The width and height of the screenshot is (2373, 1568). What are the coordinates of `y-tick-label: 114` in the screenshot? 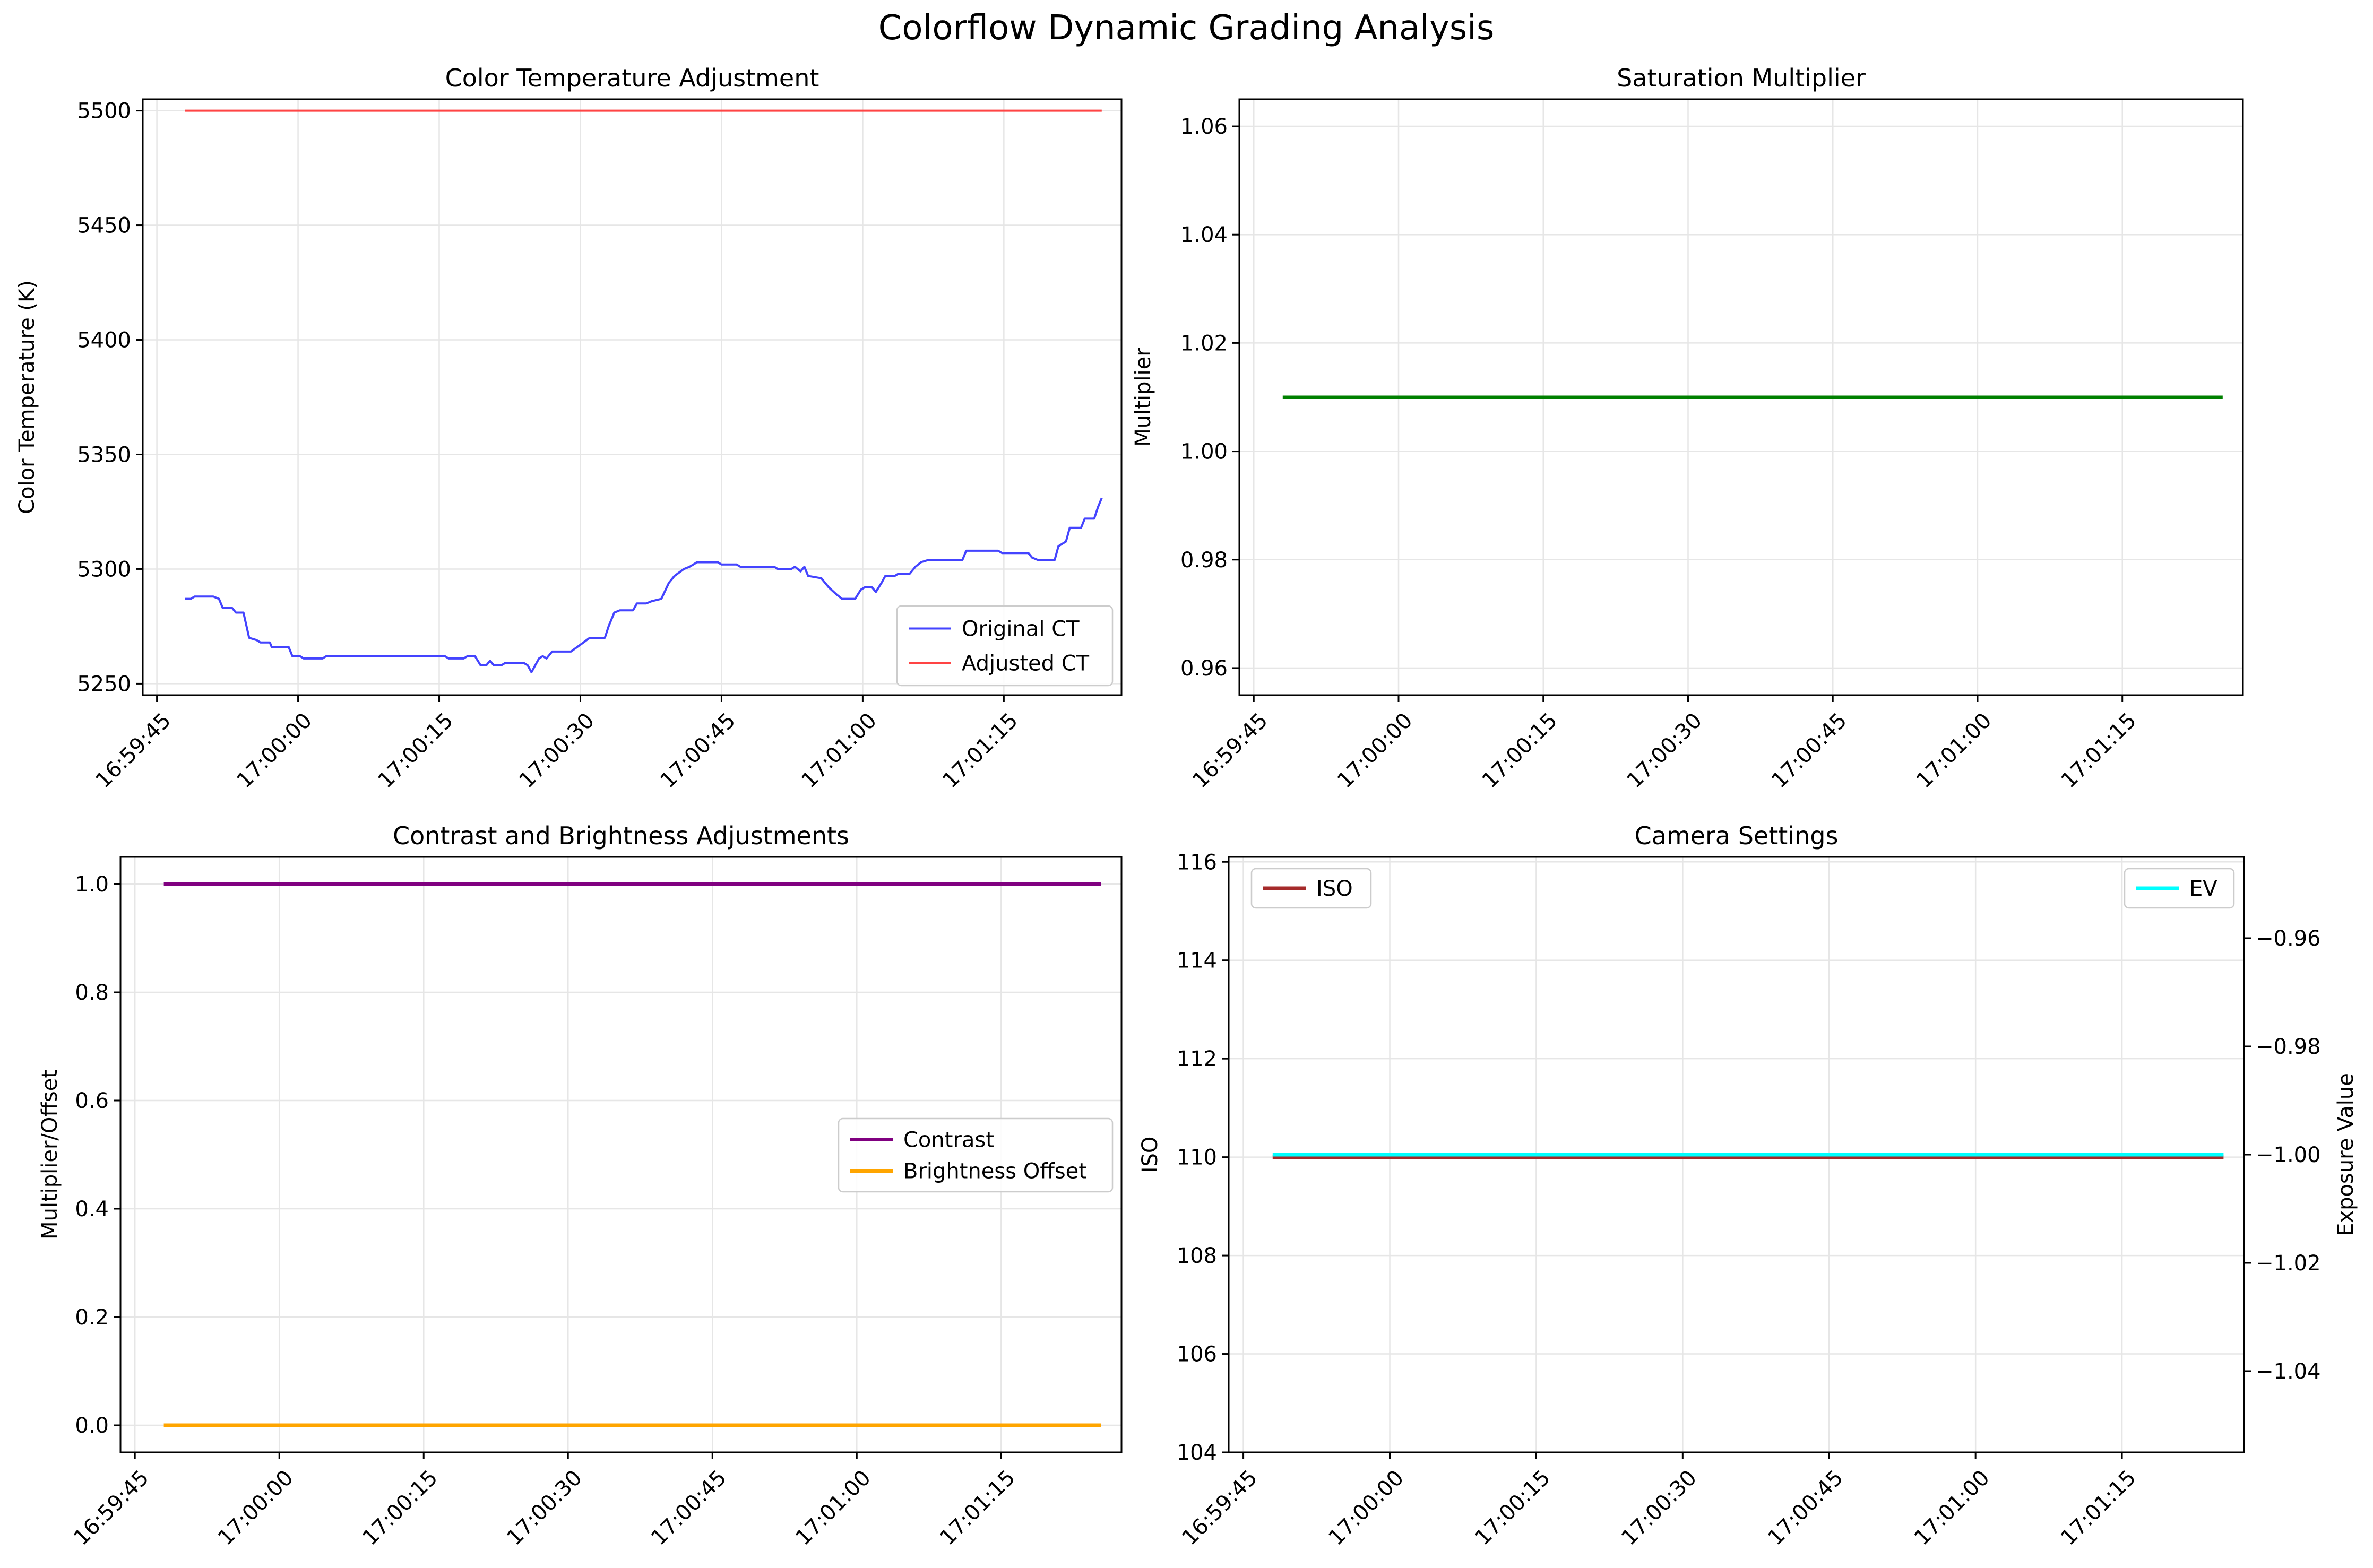 It's located at (1197, 961).